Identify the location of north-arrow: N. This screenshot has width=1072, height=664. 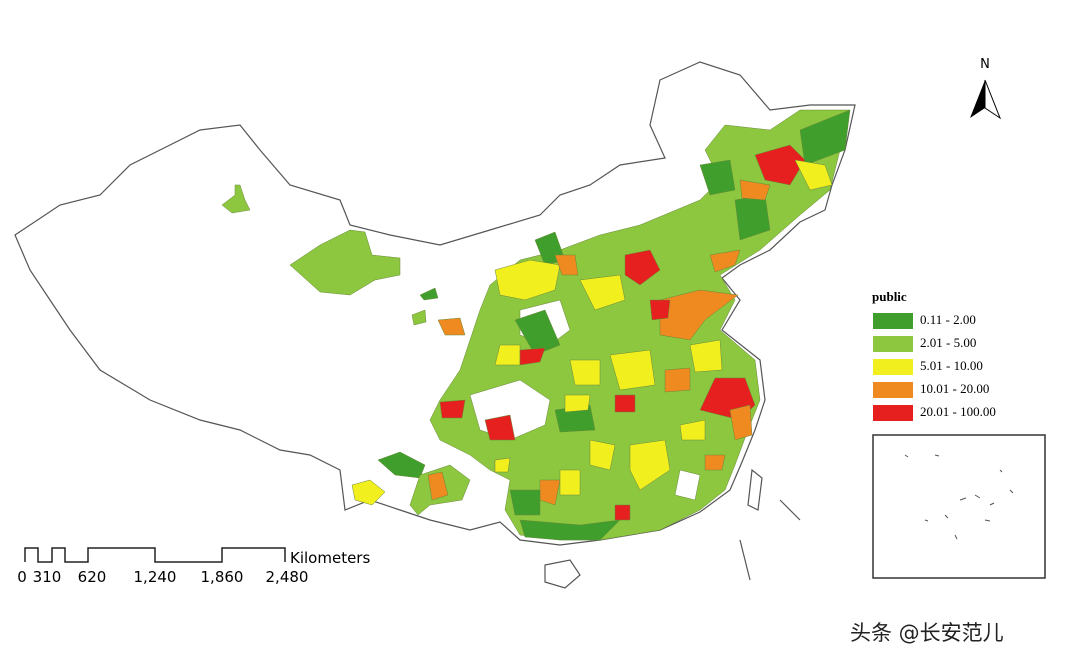
(986, 88).